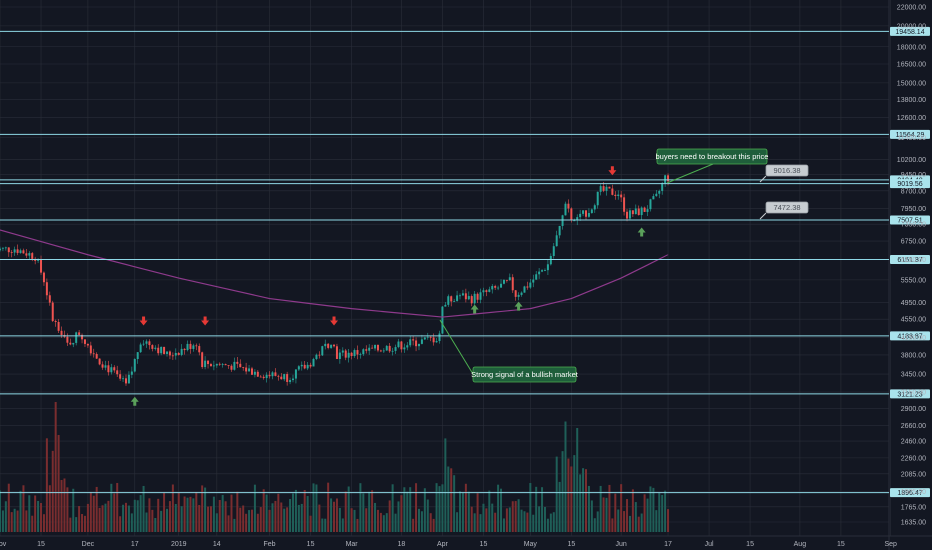 This screenshot has width=932, height=550. Describe the element at coordinates (334, 273) in the screenshot. I see `moving-average-line` at that location.